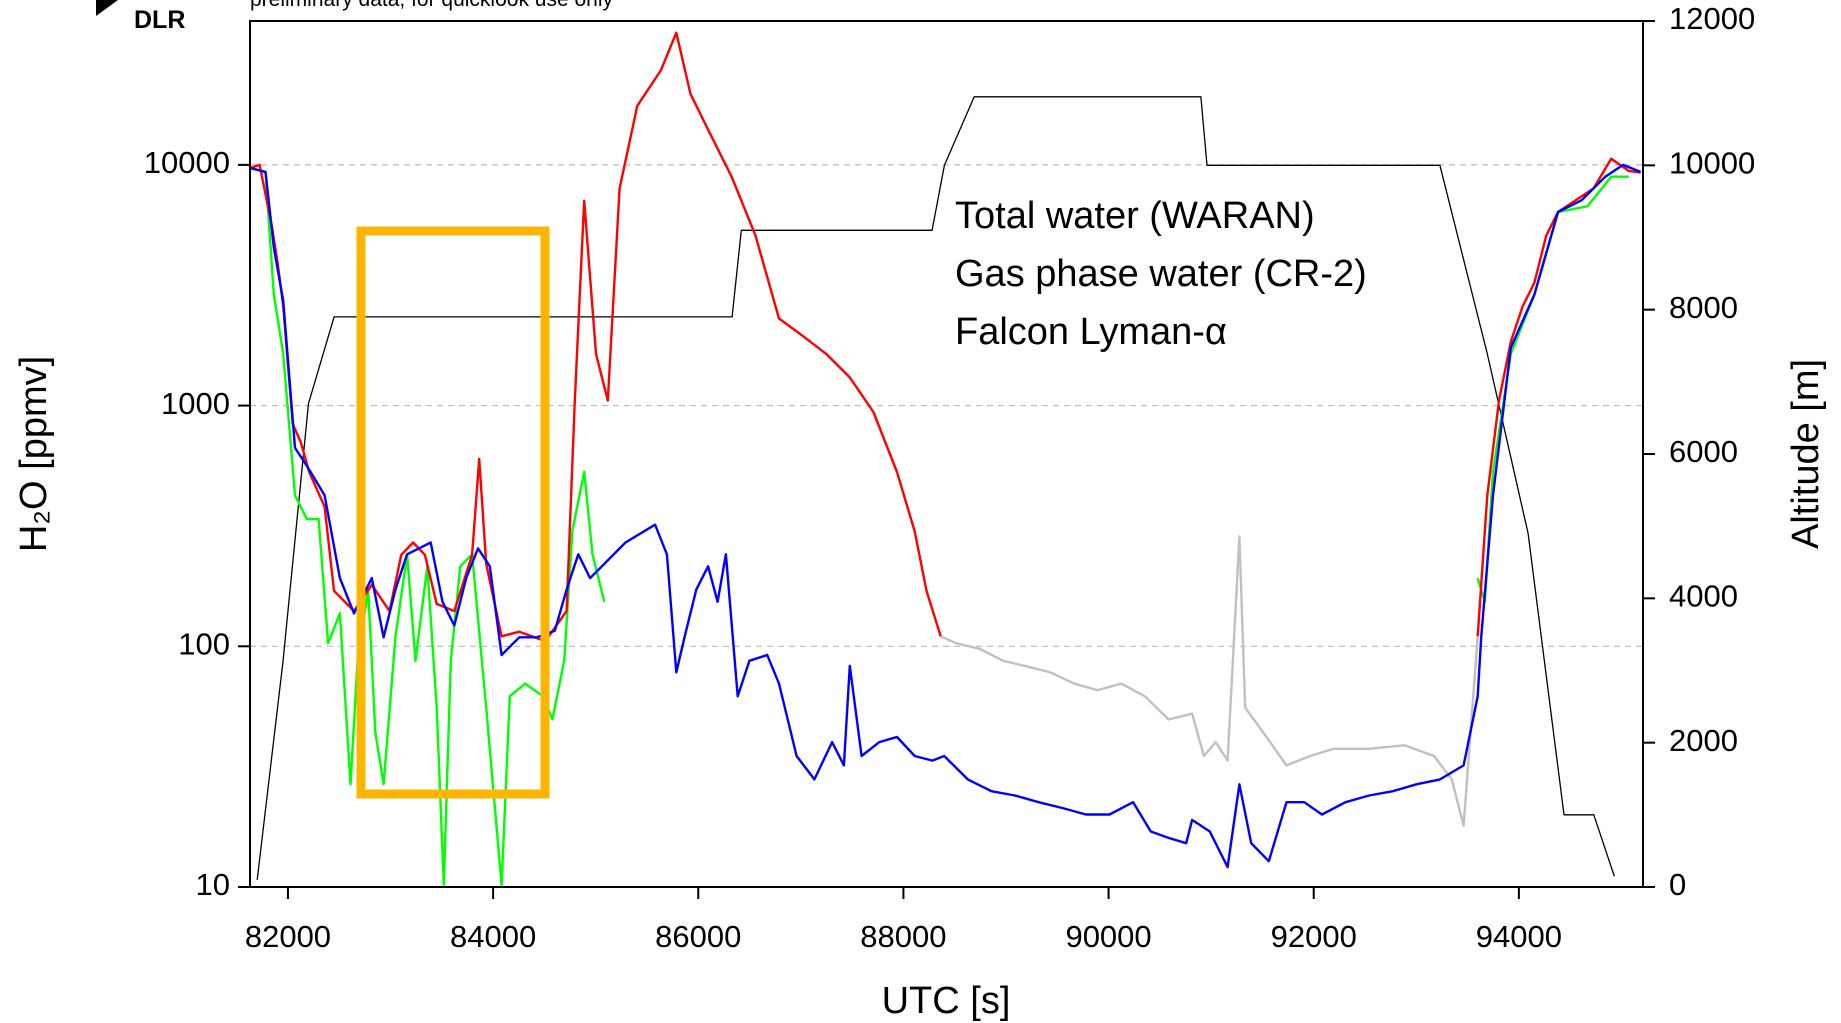 This screenshot has width=1841, height=1023. Describe the element at coordinates (432, 5) in the screenshot. I see `subtitle: preliminary data, for quicklook use only` at that location.